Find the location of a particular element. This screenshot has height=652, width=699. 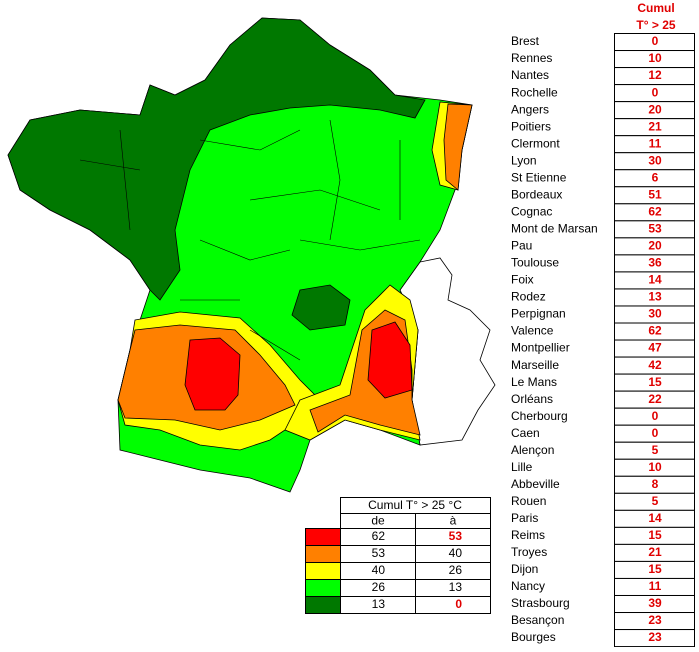

legend-to: 0 is located at coordinates (458, 604).